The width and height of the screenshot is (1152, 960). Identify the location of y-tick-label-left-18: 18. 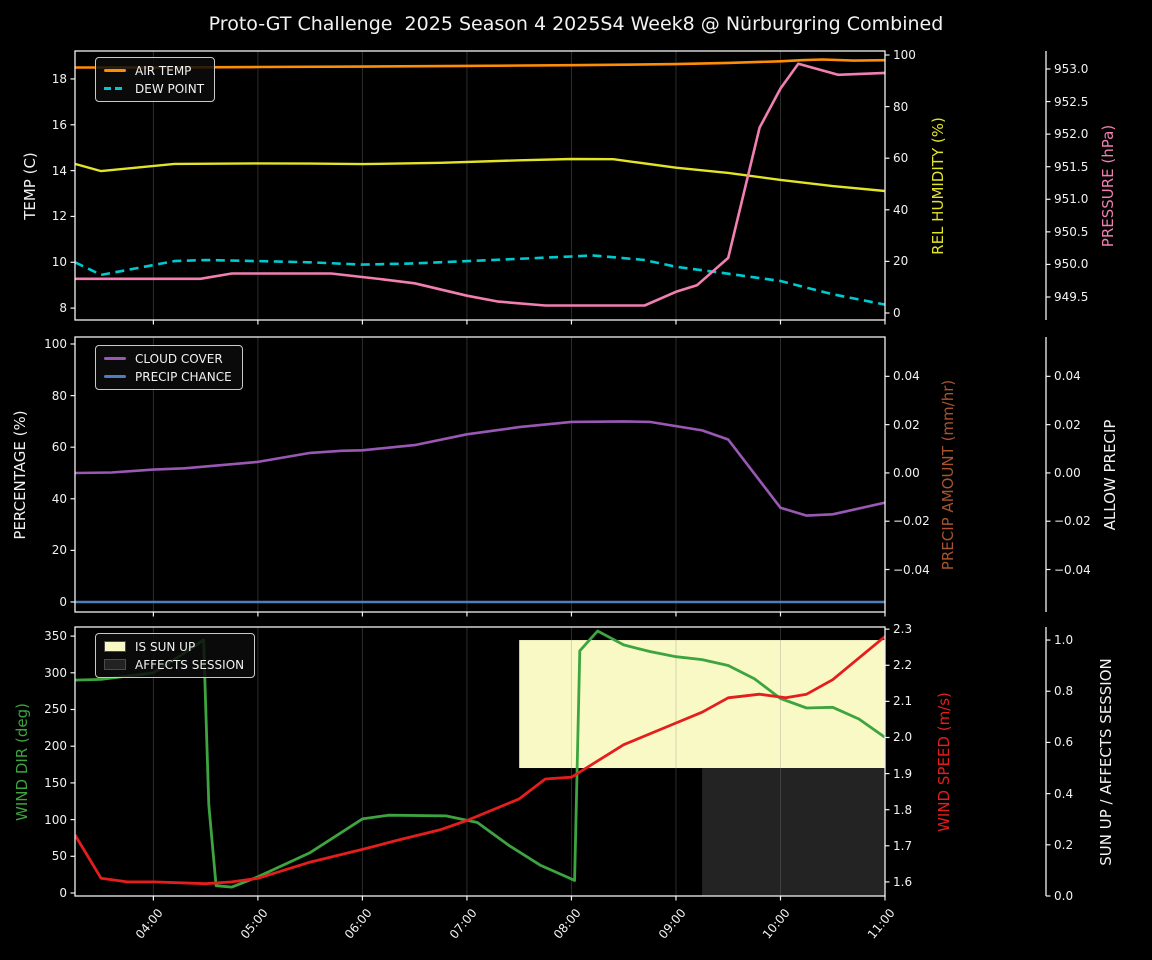
(59, 78).